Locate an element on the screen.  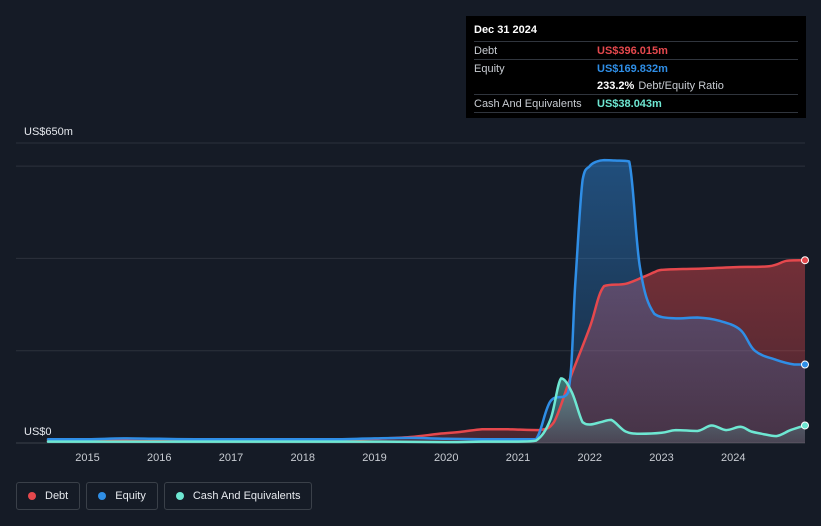
x-tick-2022: 2022 is located at coordinates (589, 458).